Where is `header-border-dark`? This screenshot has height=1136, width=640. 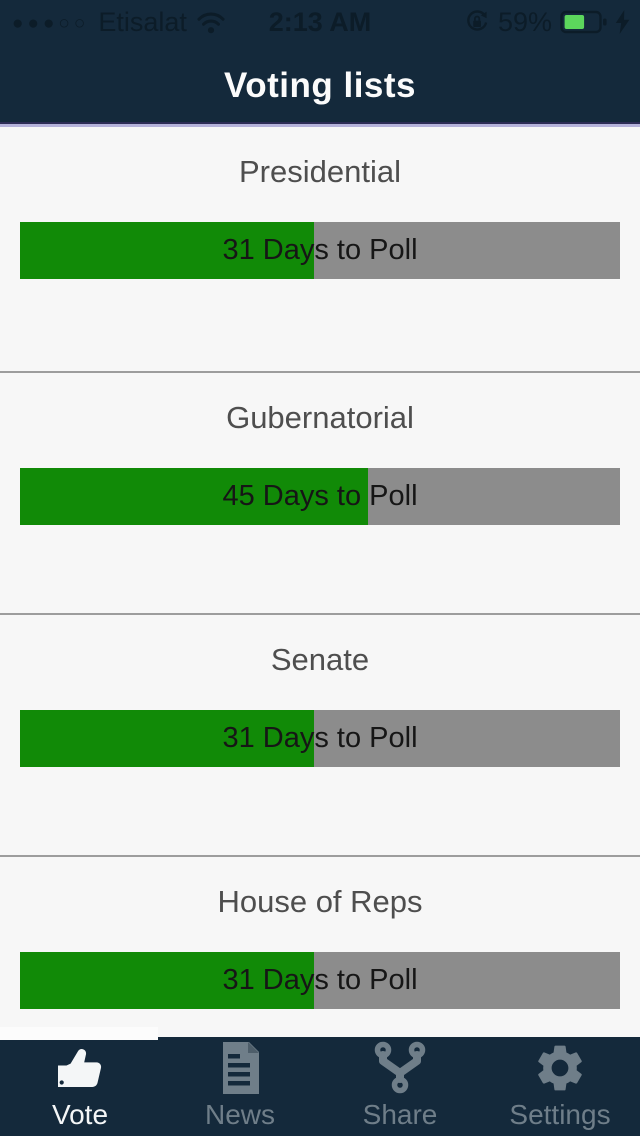
header-border-dark is located at coordinates (320, 123).